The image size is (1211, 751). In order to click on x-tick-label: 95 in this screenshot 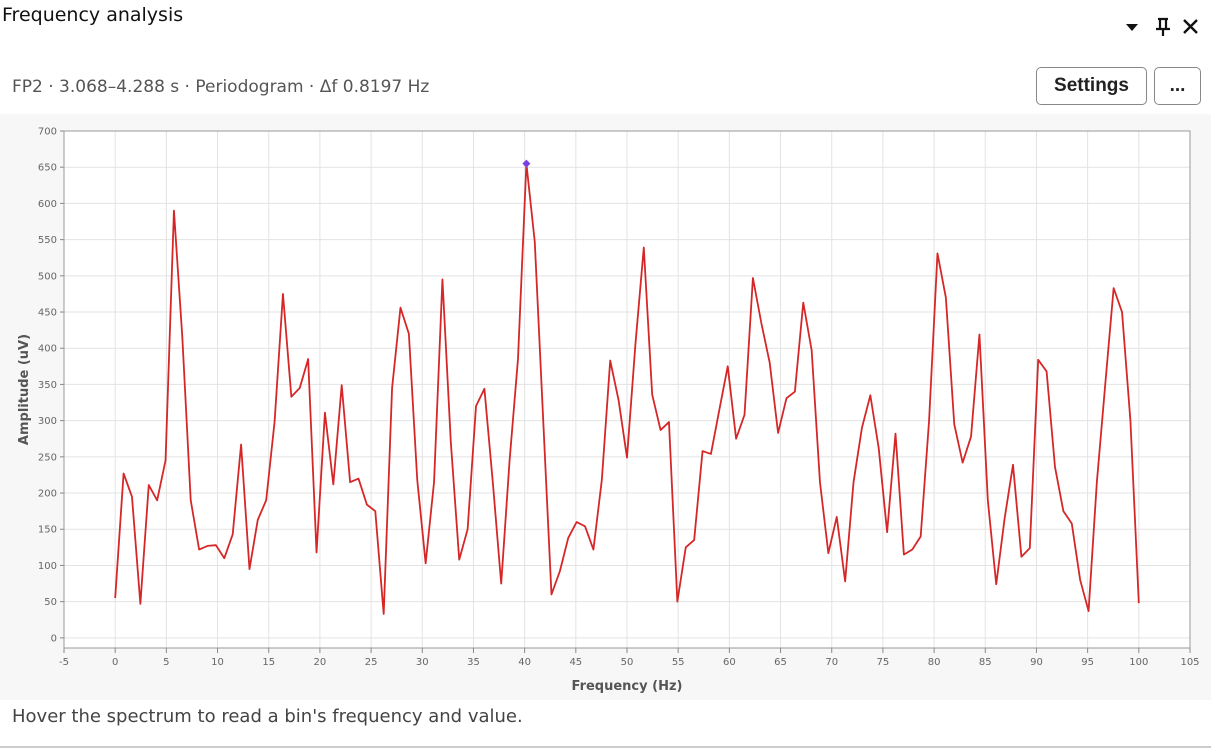, I will do `click(1087, 662)`.